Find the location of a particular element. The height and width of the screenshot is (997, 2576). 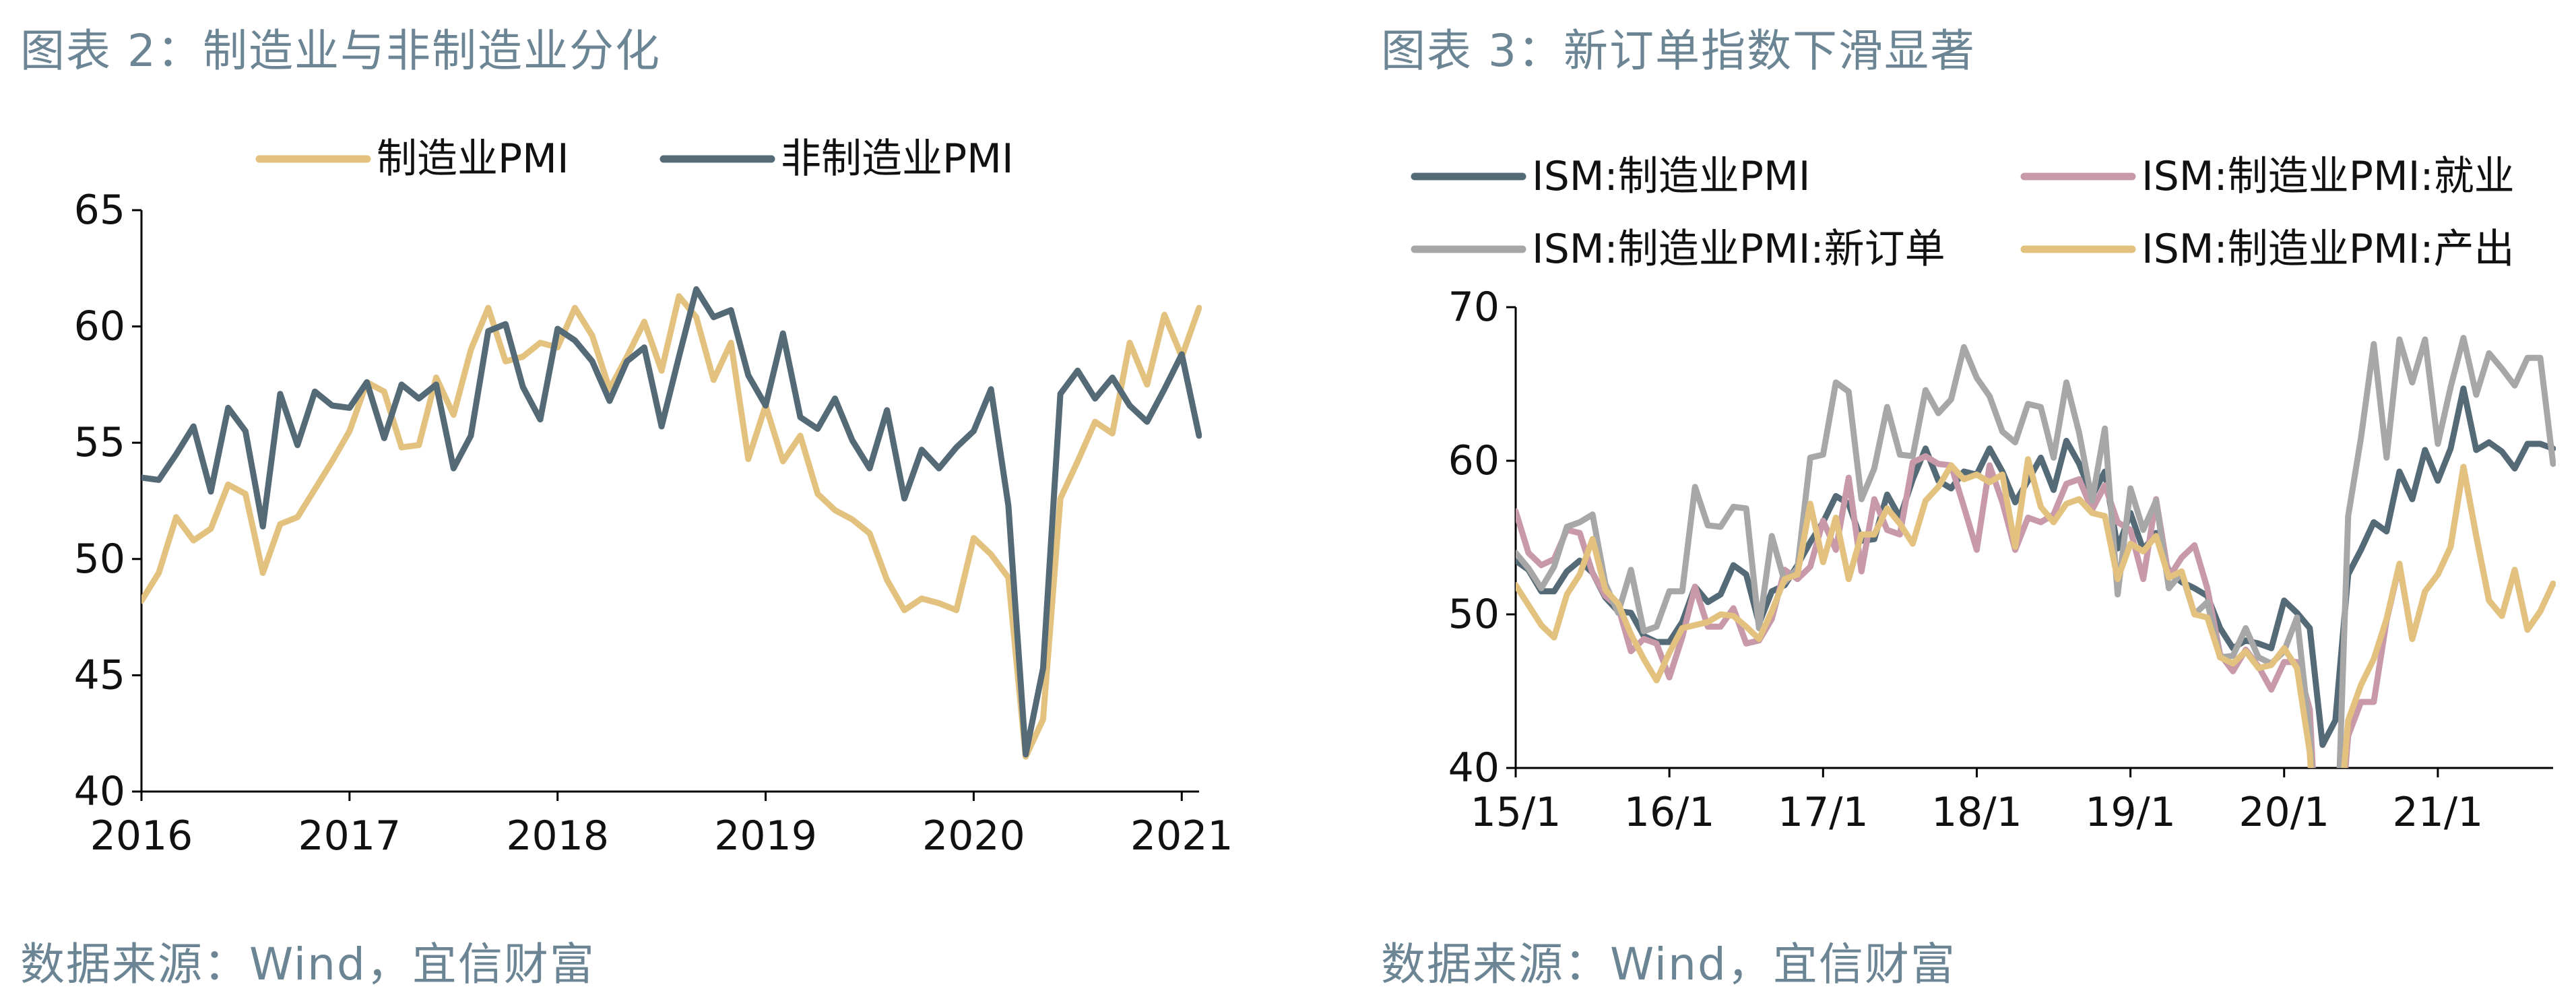

legend-item: ISM:制造业PMI is located at coordinates (1610, 176).